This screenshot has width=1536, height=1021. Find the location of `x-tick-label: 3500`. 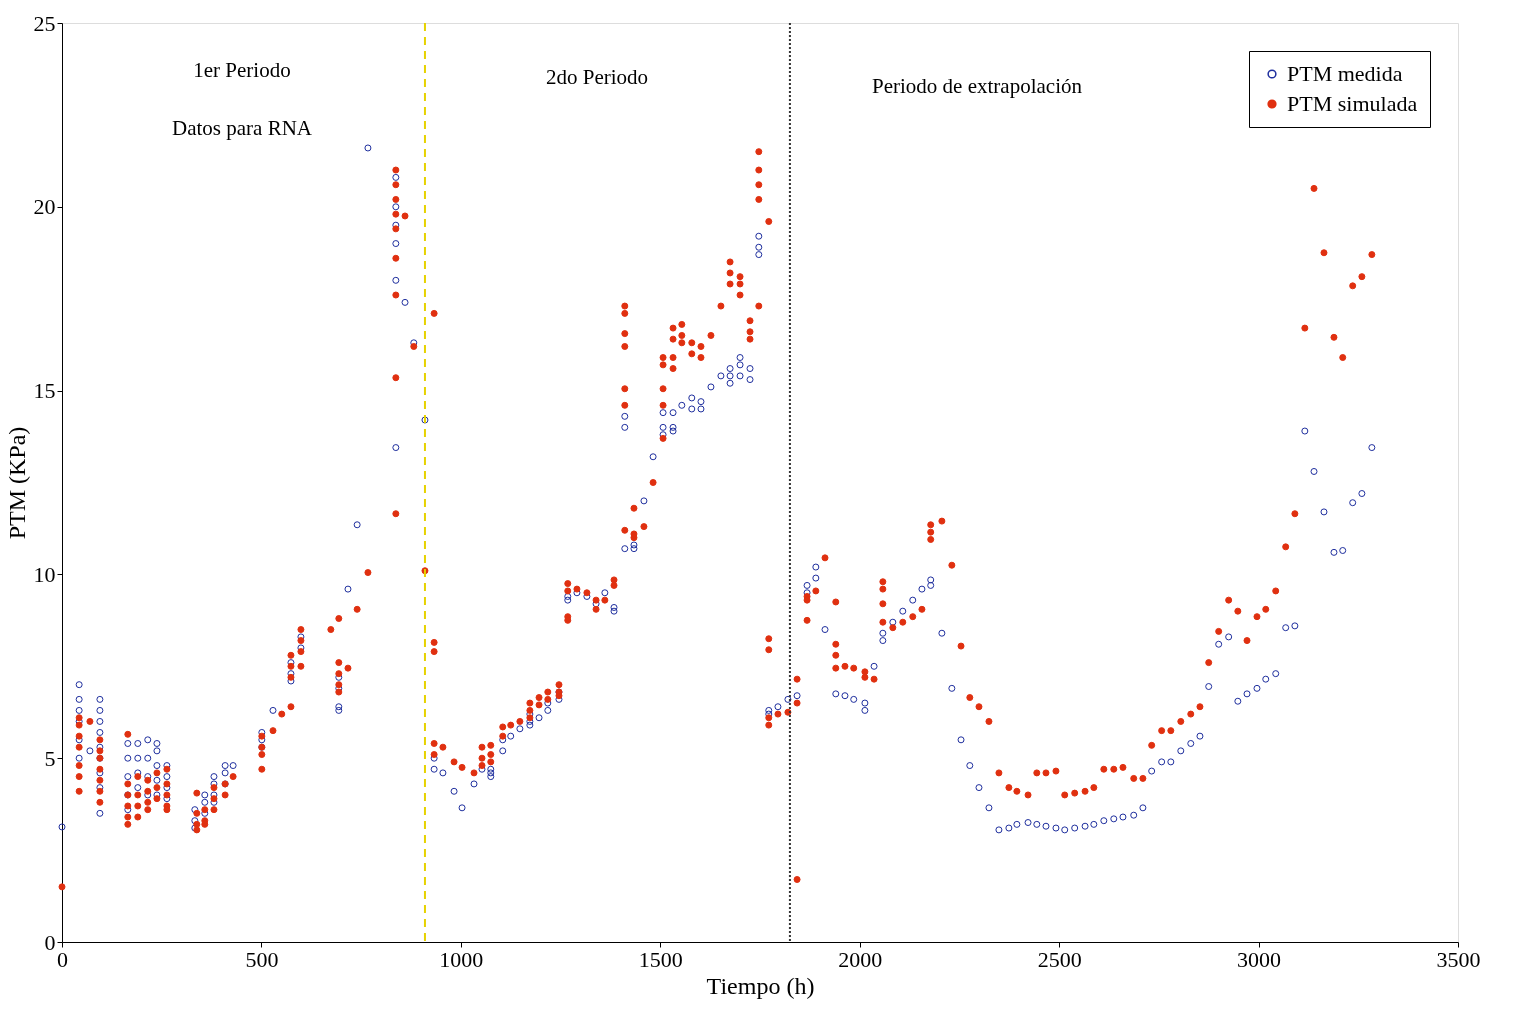

x-tick-label: 3500 is located at coordinates (1458, 959).